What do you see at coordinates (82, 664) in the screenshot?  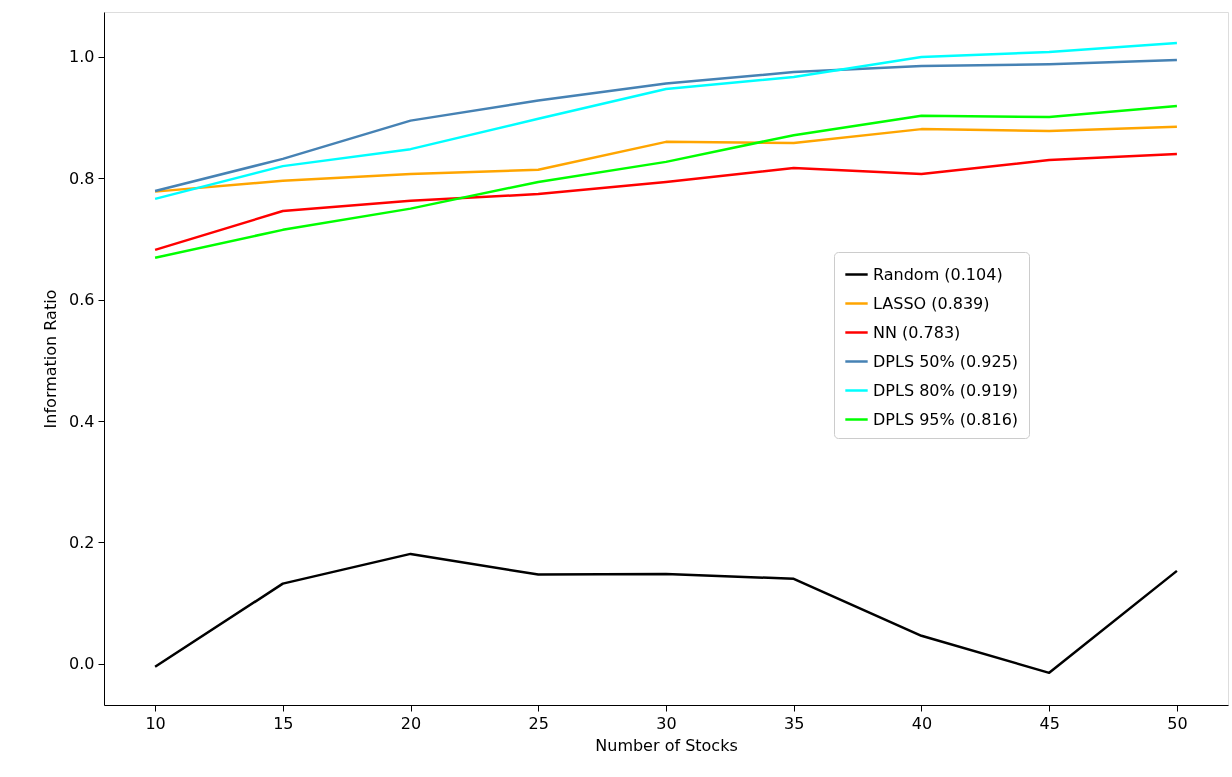 I see `y-tick-label: 0.0` at bounding box center [82, 664].